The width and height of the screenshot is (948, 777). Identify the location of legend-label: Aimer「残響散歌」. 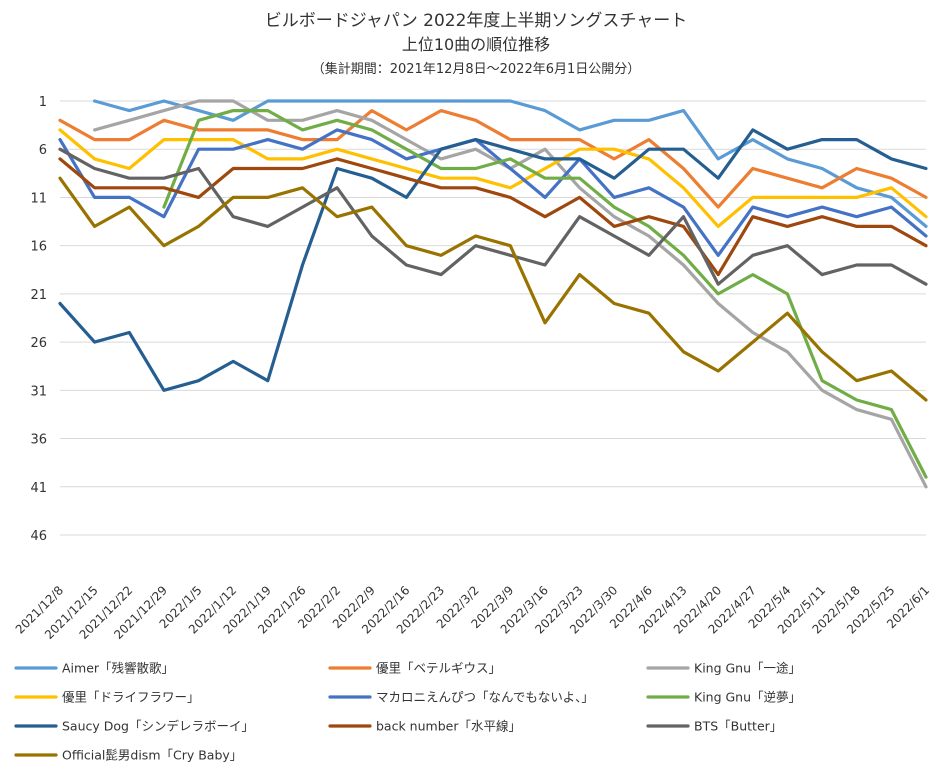
(118, 668).